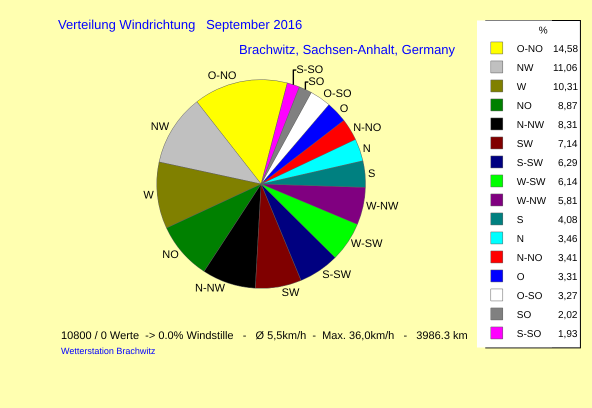 Image resolution: width=592 pixels, height=408 pixels. I want to click on data-label: 3,27, so click(568, 296).